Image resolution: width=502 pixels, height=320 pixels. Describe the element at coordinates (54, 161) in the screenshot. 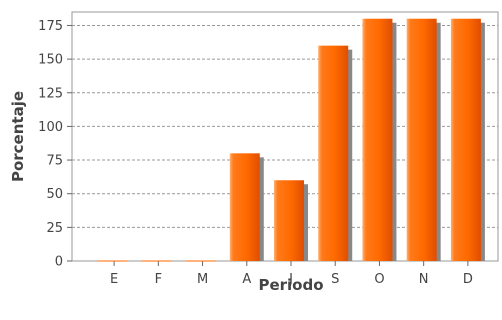

I see `y-tick-label: 75` at that location.